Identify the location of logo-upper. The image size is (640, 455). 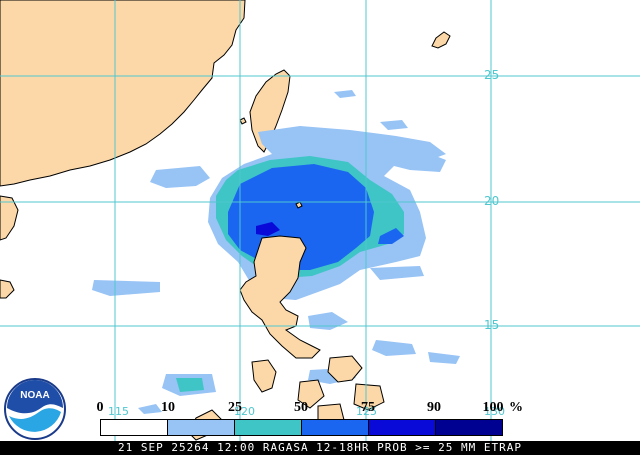
(35, 397).